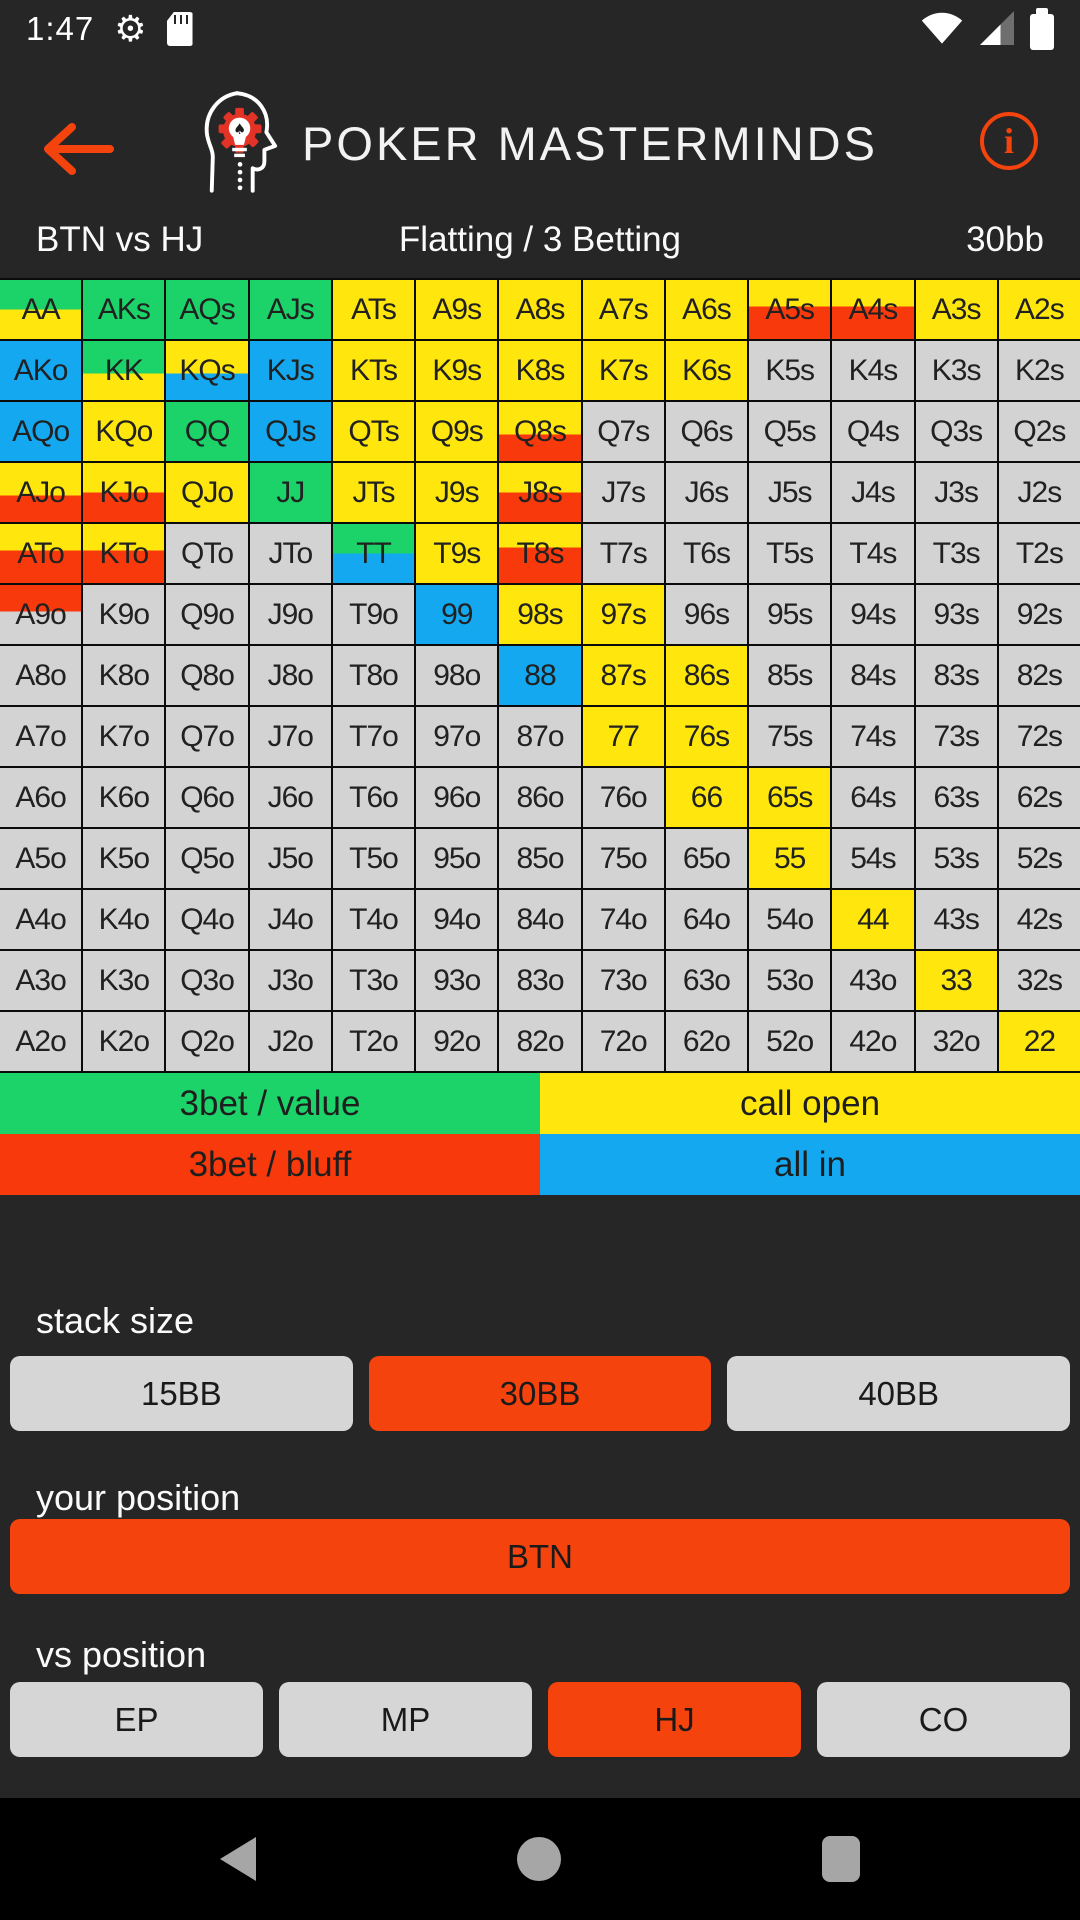 This screenshot has height=1920, width=1080. I want to click on hand-cell-KK: KK, so click(124, 370).